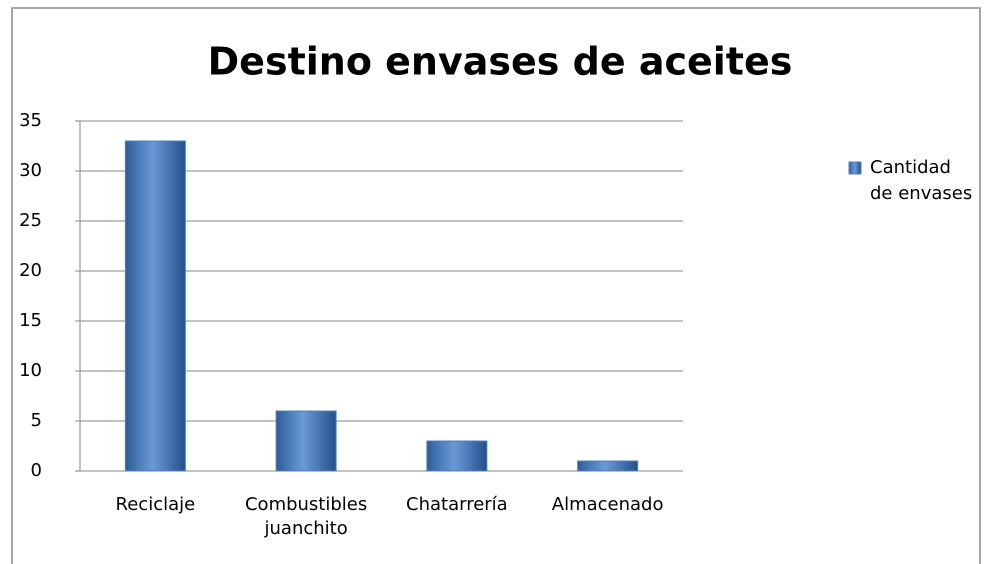  What do you see at coordinates (855, 168) in the screenshot?
I see `legend-swatch` at bounding box center [855, 168].